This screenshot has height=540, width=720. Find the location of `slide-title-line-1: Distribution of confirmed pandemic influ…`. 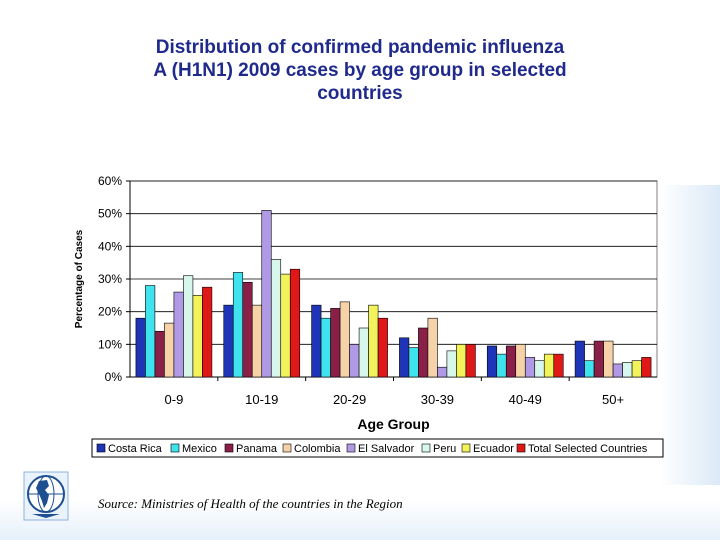

slide-title-line-1: Distribution of confirmed pandemic influ… is located at coordinates (360, 47).